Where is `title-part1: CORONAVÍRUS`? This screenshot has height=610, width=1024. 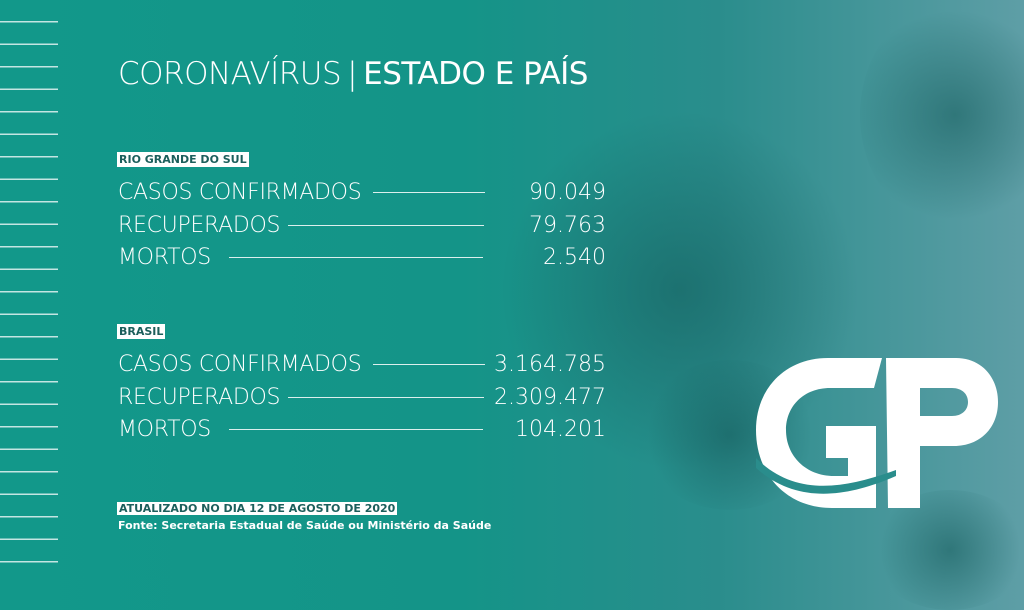
title-part1: CORONAVÍRUS is located at coordinates (230, 74).